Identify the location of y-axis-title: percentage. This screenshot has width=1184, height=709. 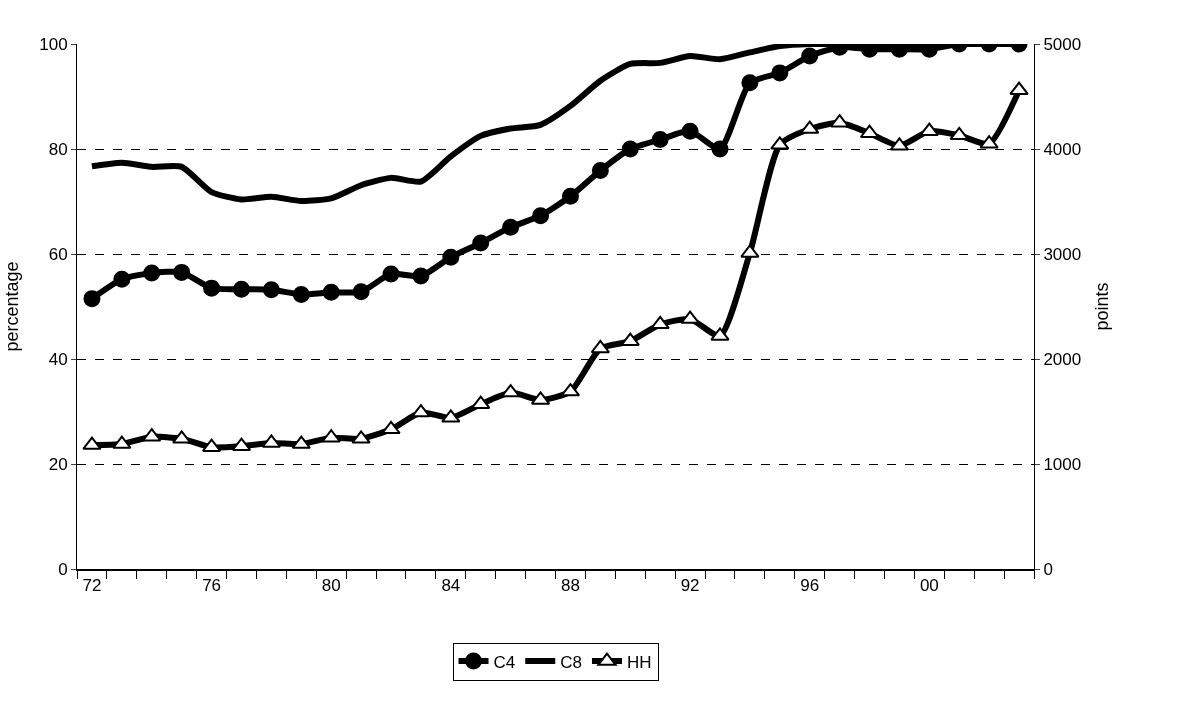
(12, 306).